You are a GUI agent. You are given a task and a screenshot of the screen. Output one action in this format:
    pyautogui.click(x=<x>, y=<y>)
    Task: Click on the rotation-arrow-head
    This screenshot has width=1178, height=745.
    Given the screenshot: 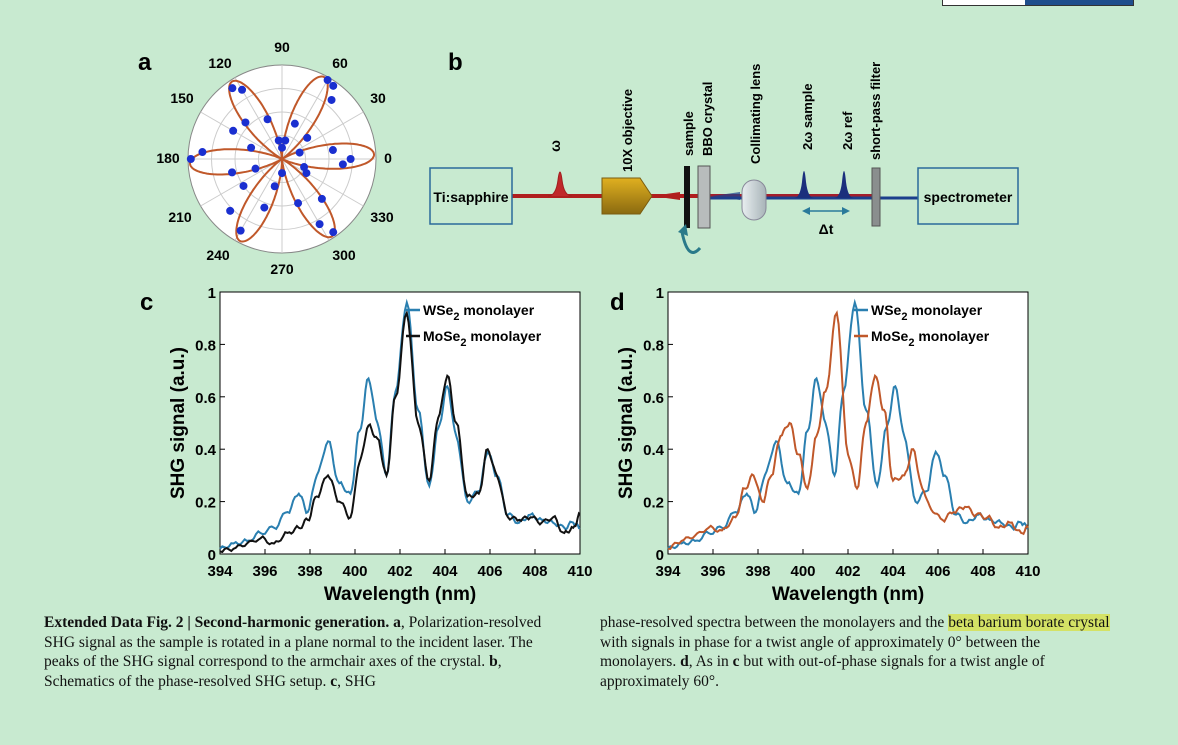 What is the action you would take?
    pyautogui.click(x=683, y=230)
    